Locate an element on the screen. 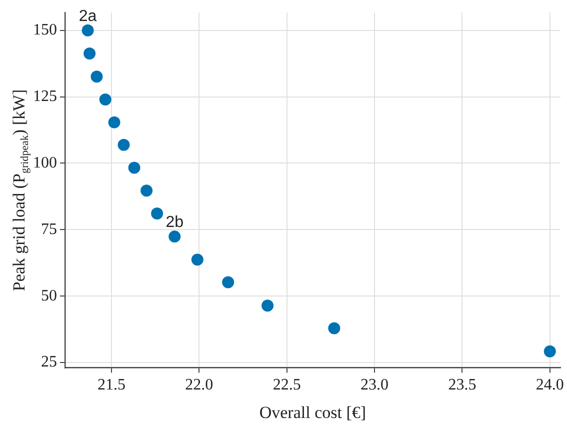  annotation: 2b is located at coordinates (175, 222).